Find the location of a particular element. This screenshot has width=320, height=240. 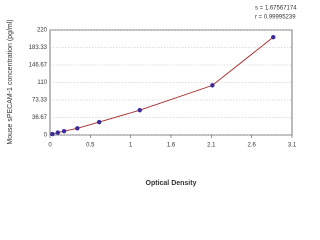

y-tick-label: 110 is located at coordinates (42, 83).